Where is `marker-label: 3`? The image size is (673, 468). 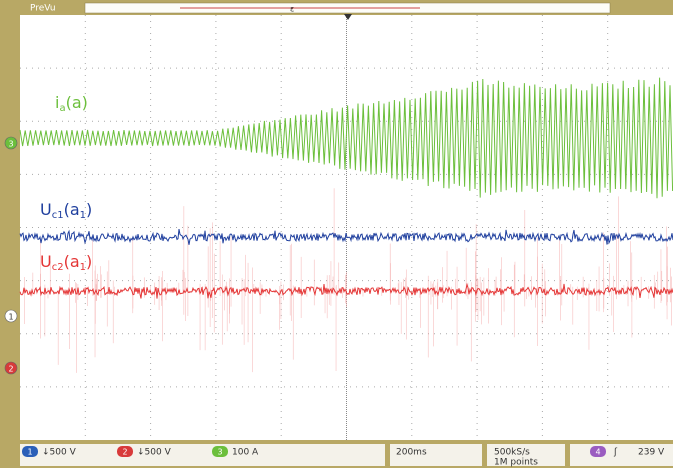
marker-label: 3 is located at coordinates (10, 144).